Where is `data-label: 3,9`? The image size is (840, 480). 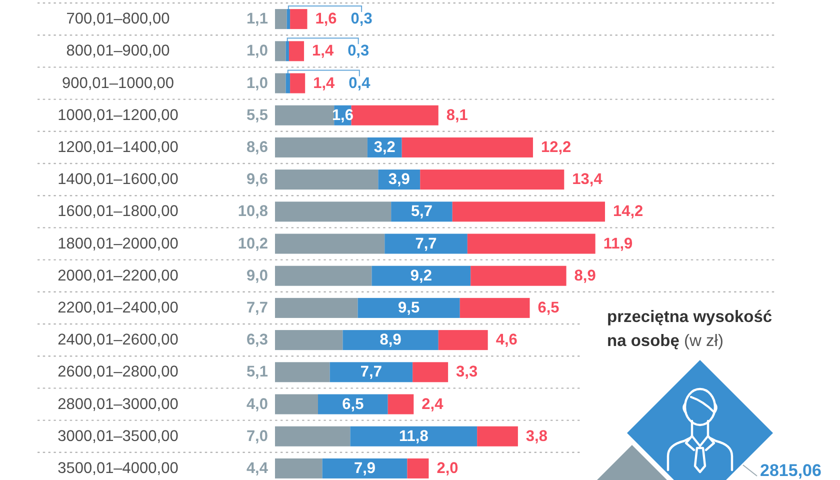
data-label: 3,9 is located at coordinates (399, 179).